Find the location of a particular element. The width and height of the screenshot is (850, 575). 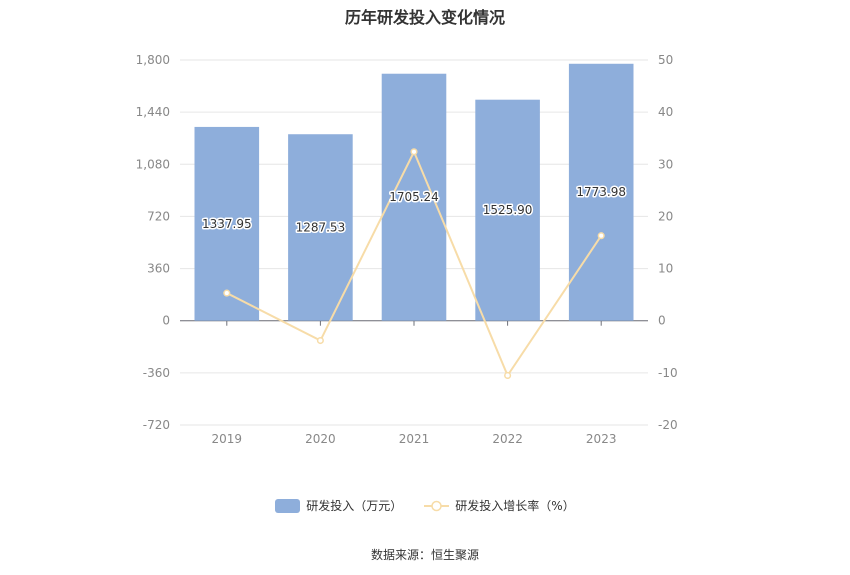

y-left-tick-label: 1,440 is located at coordinates (153, 112).